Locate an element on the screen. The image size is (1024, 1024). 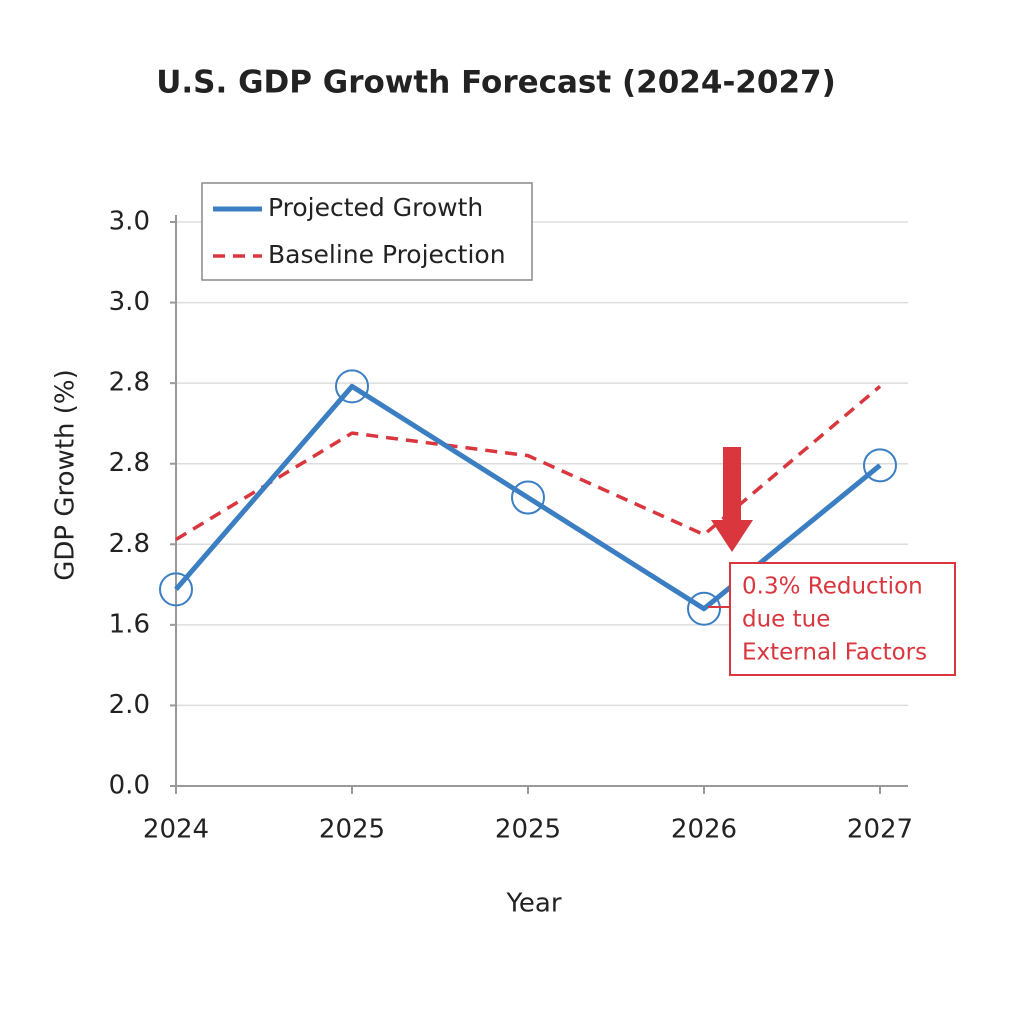
x-tick-label: 2027 is located at coordinates (880, 830).